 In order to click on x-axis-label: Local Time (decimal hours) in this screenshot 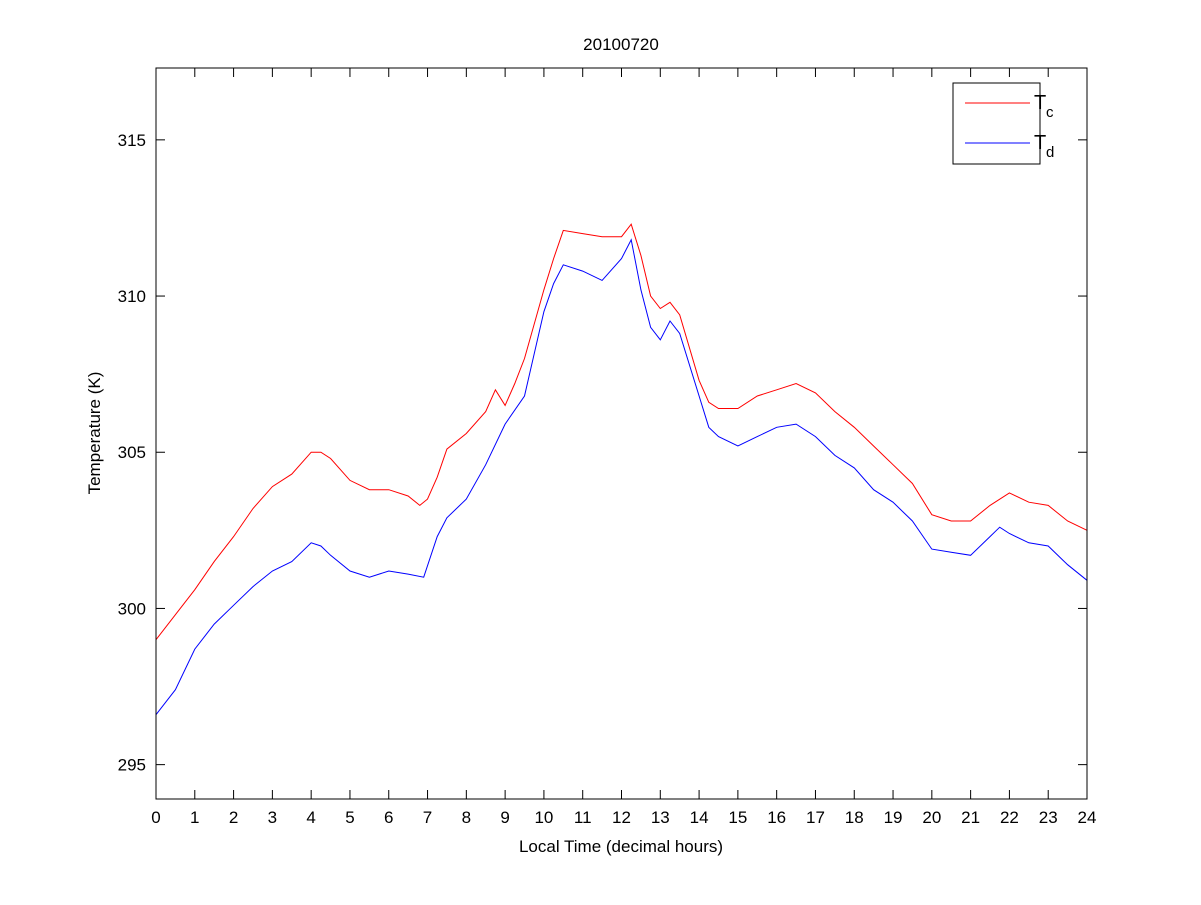, I will do `click(621, 846)`.